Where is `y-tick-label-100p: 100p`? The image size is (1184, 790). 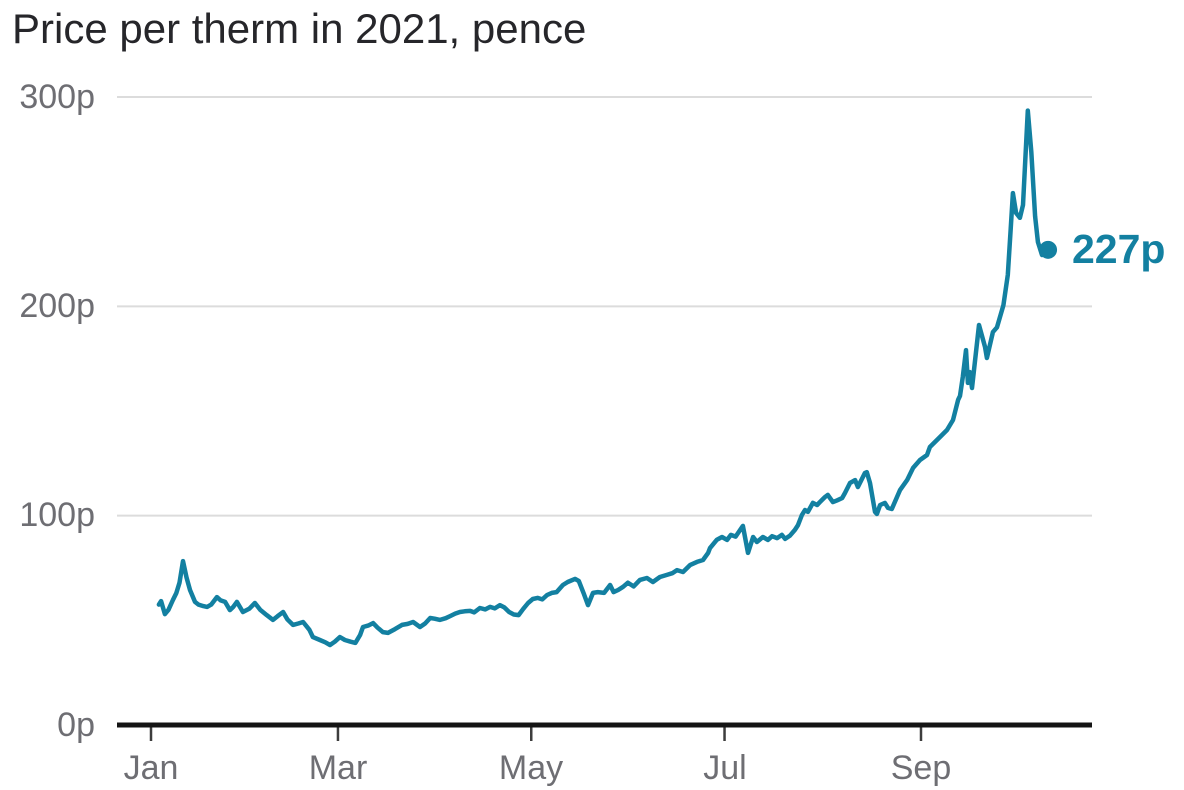
y-tick-label-100p: 100p is located at coordinates (57, 515).